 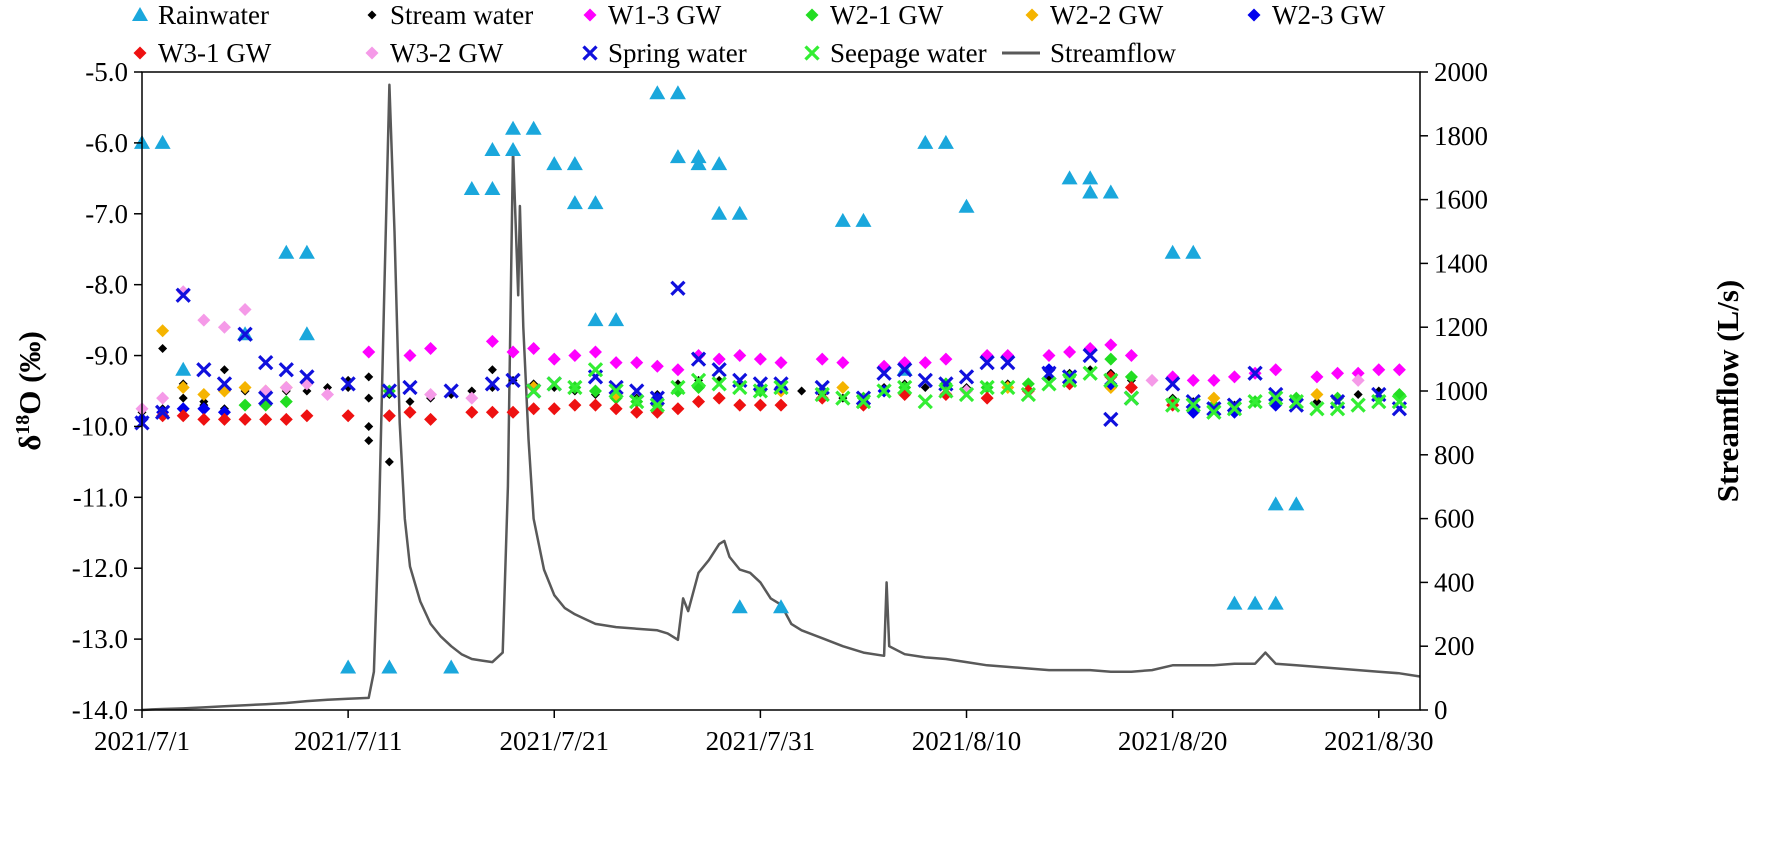 I want to click on y-tick-left-label: -12.0, so click(x=100, y=568).